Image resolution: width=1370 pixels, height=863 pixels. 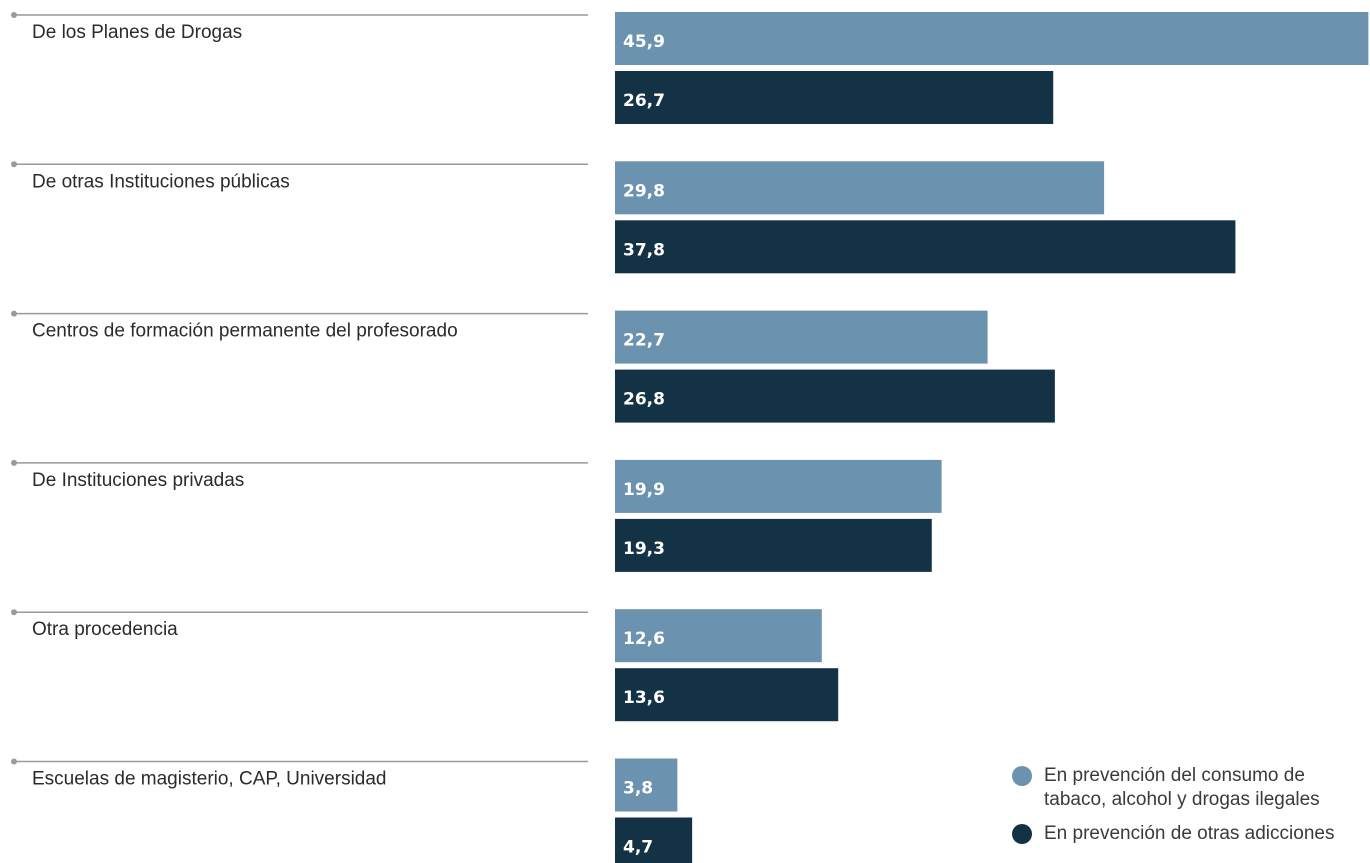 What do you see at coordinates (638, 848) in the screenshot?
I see `bar-value-label: 4,7` at bounding box center [638, 848].